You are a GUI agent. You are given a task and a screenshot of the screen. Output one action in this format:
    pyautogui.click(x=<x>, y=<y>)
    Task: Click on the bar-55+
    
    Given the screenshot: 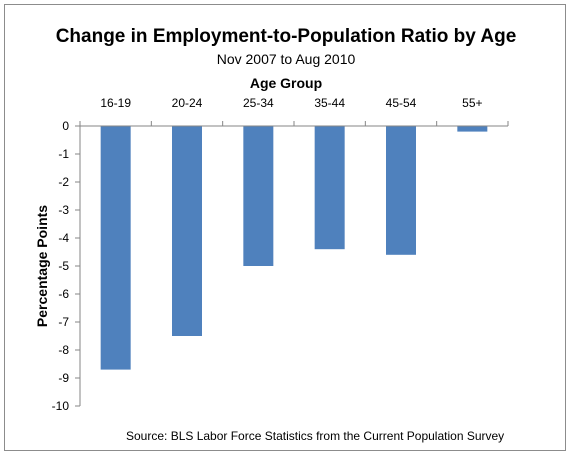 What is the action you would take?
    pyautogui.click(x=472, y=129)
    